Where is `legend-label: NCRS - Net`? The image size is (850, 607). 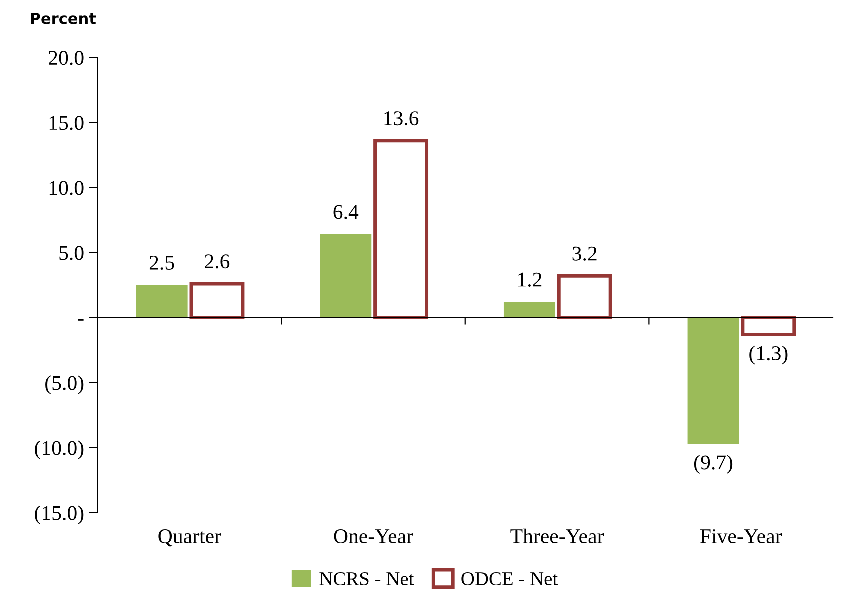
legend-label: NCRS - Net is located at coordinates (367, 579).